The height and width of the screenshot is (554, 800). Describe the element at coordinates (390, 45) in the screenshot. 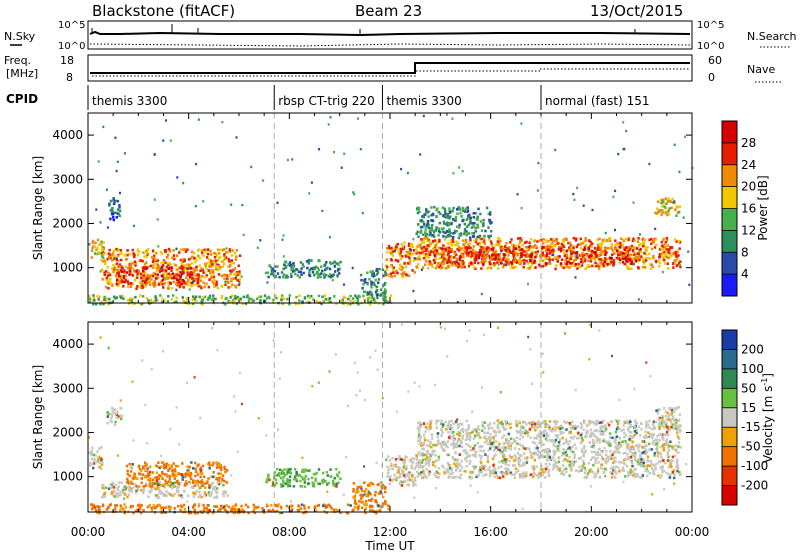

I see `noise-search-trace` at that location.